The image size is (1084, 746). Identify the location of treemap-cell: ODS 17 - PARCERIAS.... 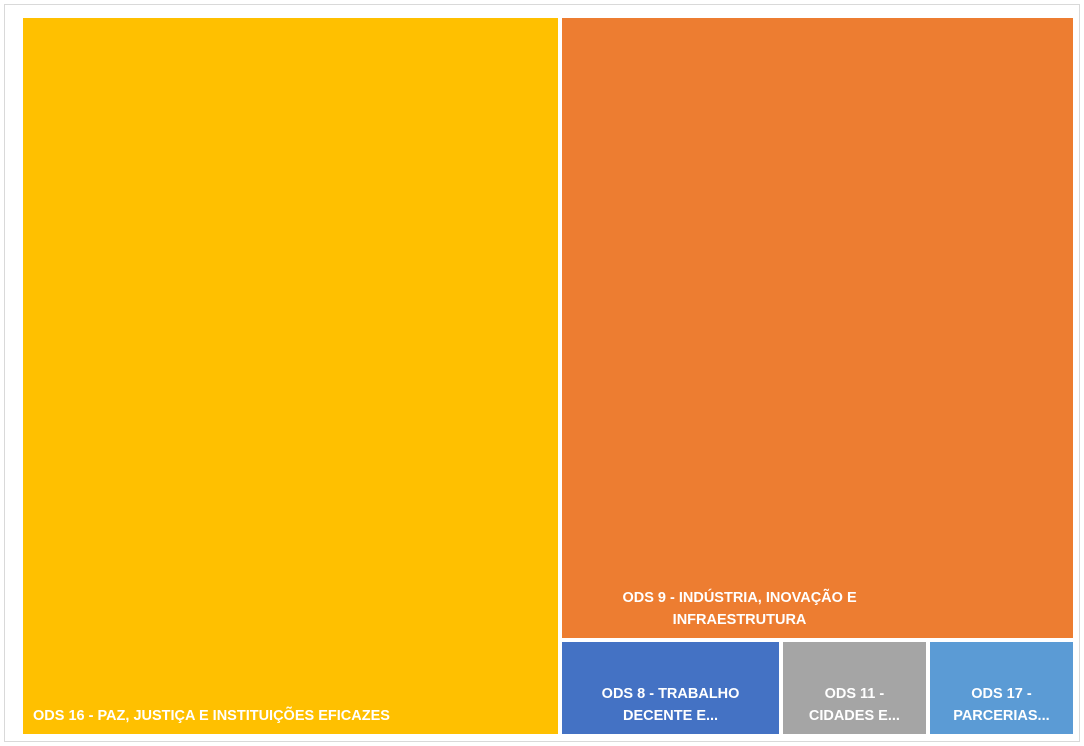
(1001, 688).